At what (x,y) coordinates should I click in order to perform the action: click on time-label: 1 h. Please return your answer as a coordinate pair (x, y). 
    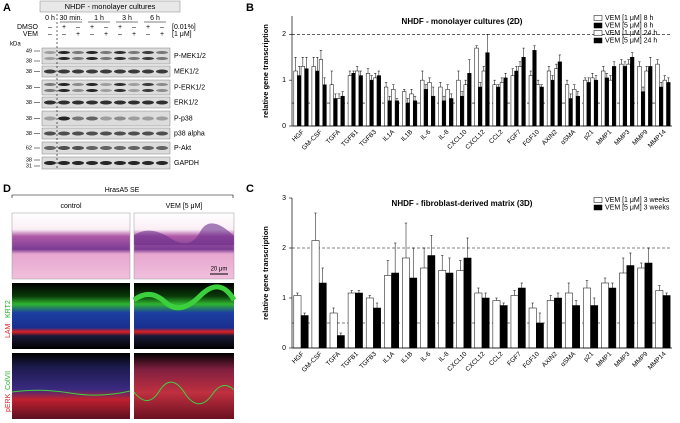
    Looking at the image, I should click on (99, 18).